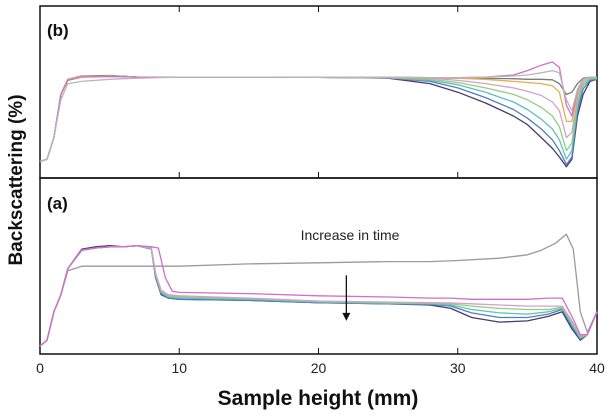 This screenshot has width=610, height=416. Describe the element at coordinates (16, 179) in the screenshot. I see `y-axis-label: Backscattering (%)` at that location.